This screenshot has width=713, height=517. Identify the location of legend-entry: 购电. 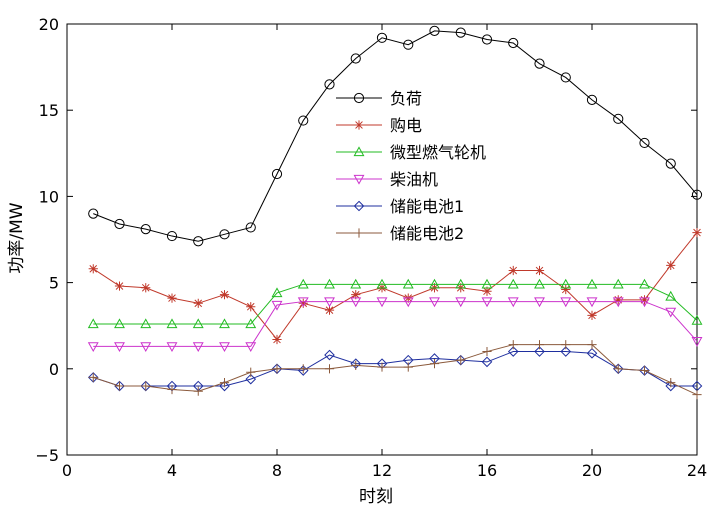
(379, 125).